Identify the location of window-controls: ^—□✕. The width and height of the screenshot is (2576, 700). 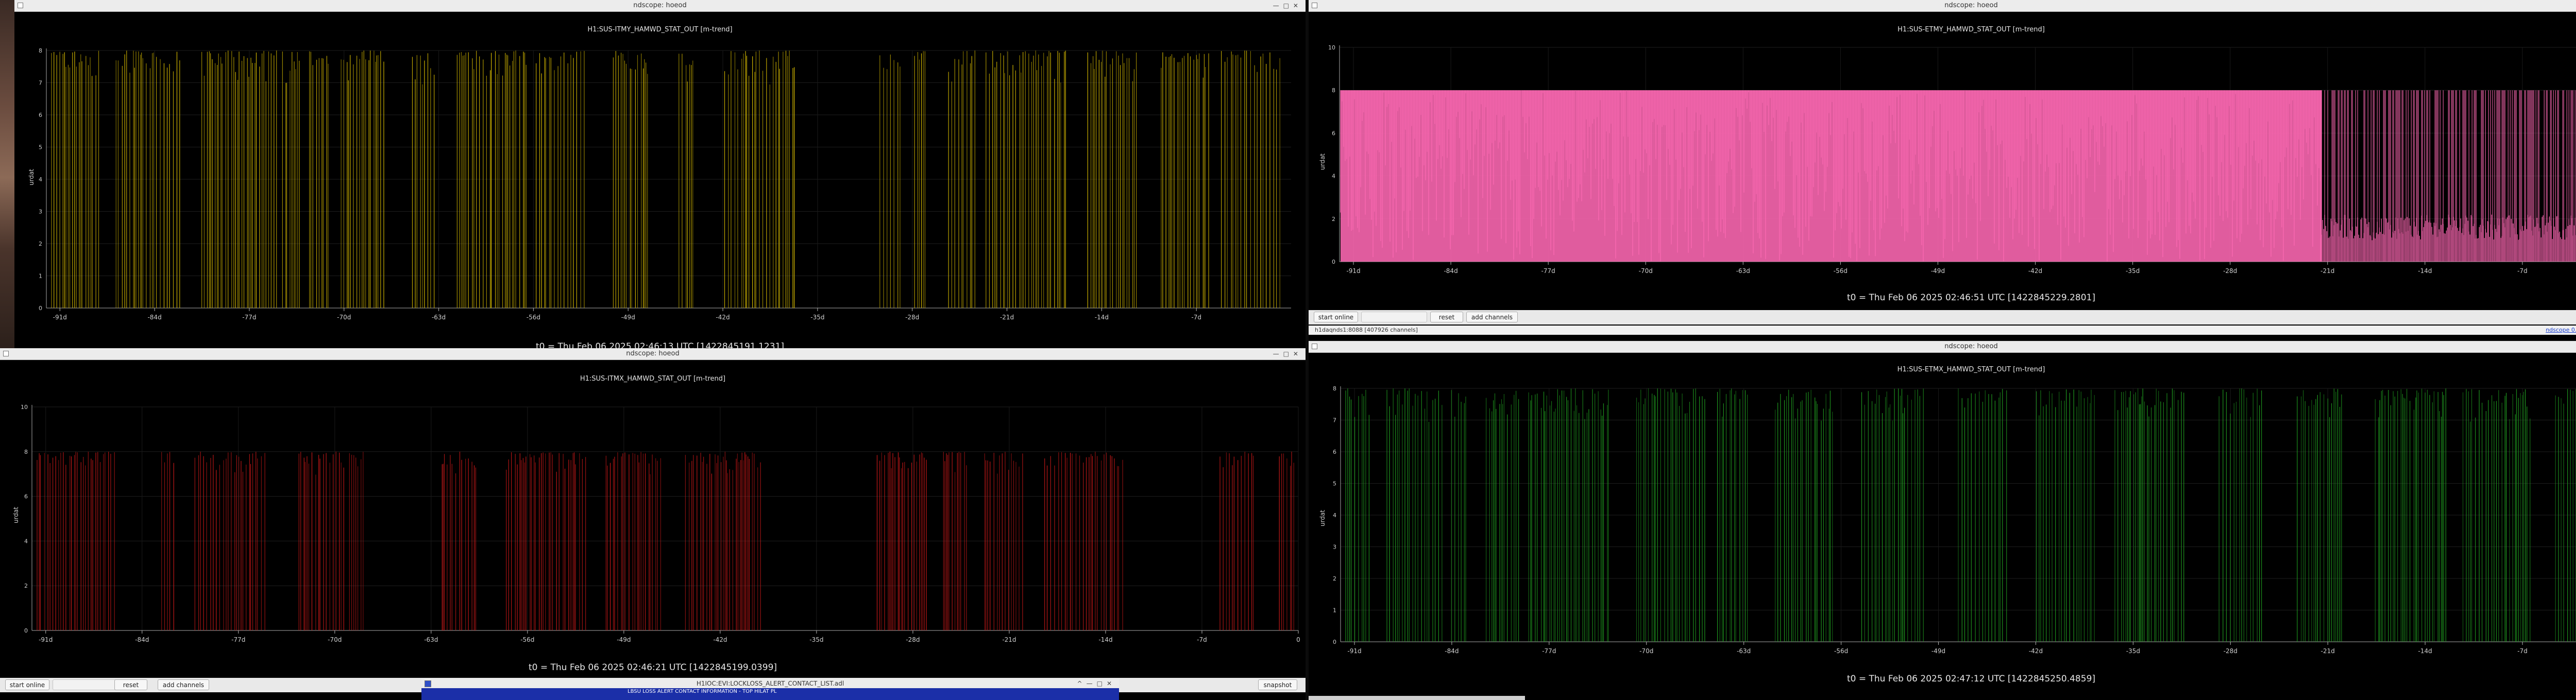
(1096, 683).